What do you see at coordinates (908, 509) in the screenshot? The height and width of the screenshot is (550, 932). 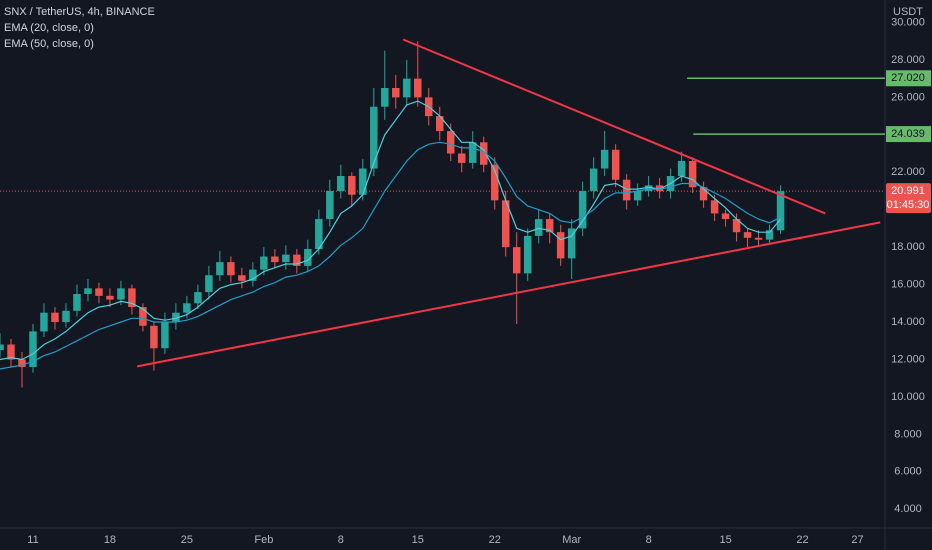 I see `y-tick-label: 4.000` at bounding box center [908, 509].